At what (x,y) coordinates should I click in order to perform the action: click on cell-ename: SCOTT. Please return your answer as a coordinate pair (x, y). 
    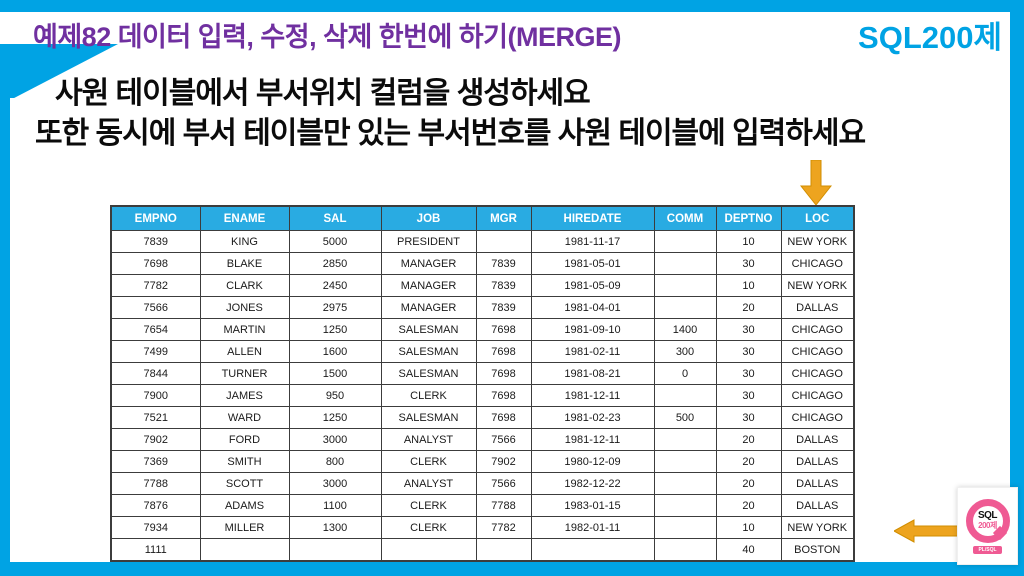
    Looking at the image, I should click on (244, 483).